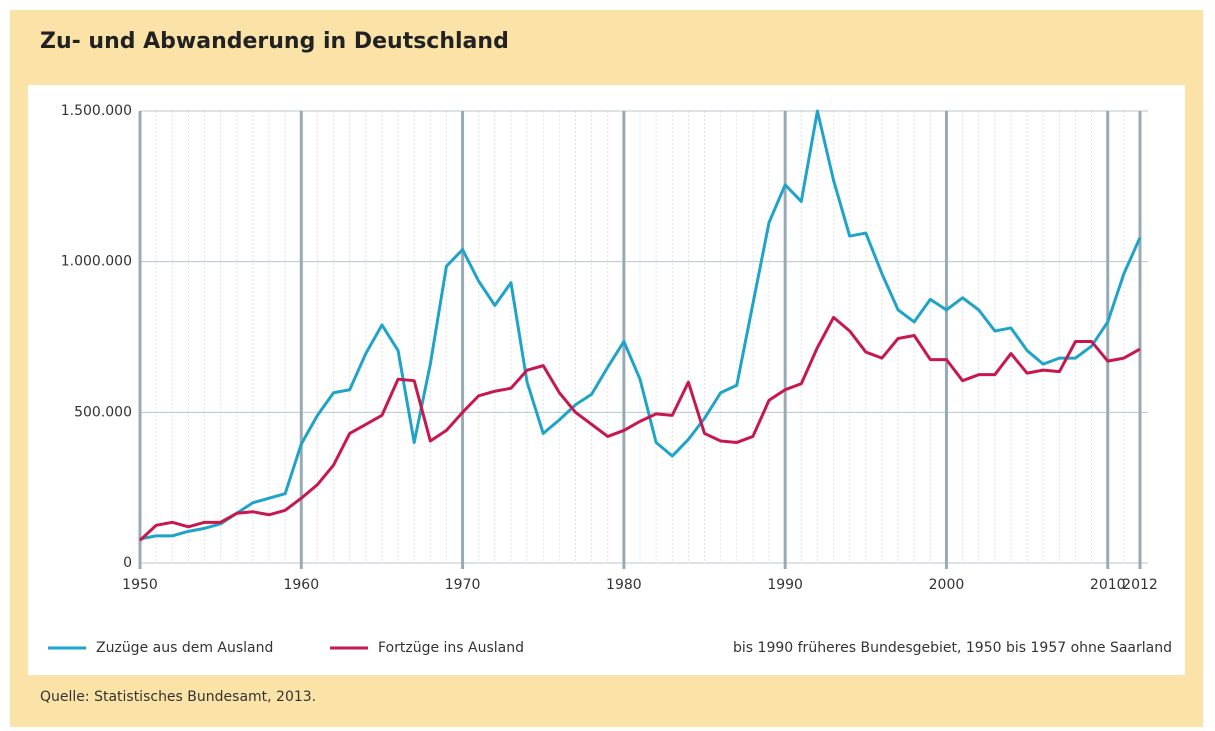  What do you see at coordinates (451, 648) in the screenshot?
I see `legend-label: Fortzüge ins Ausland` at bounding box center [451, 648].